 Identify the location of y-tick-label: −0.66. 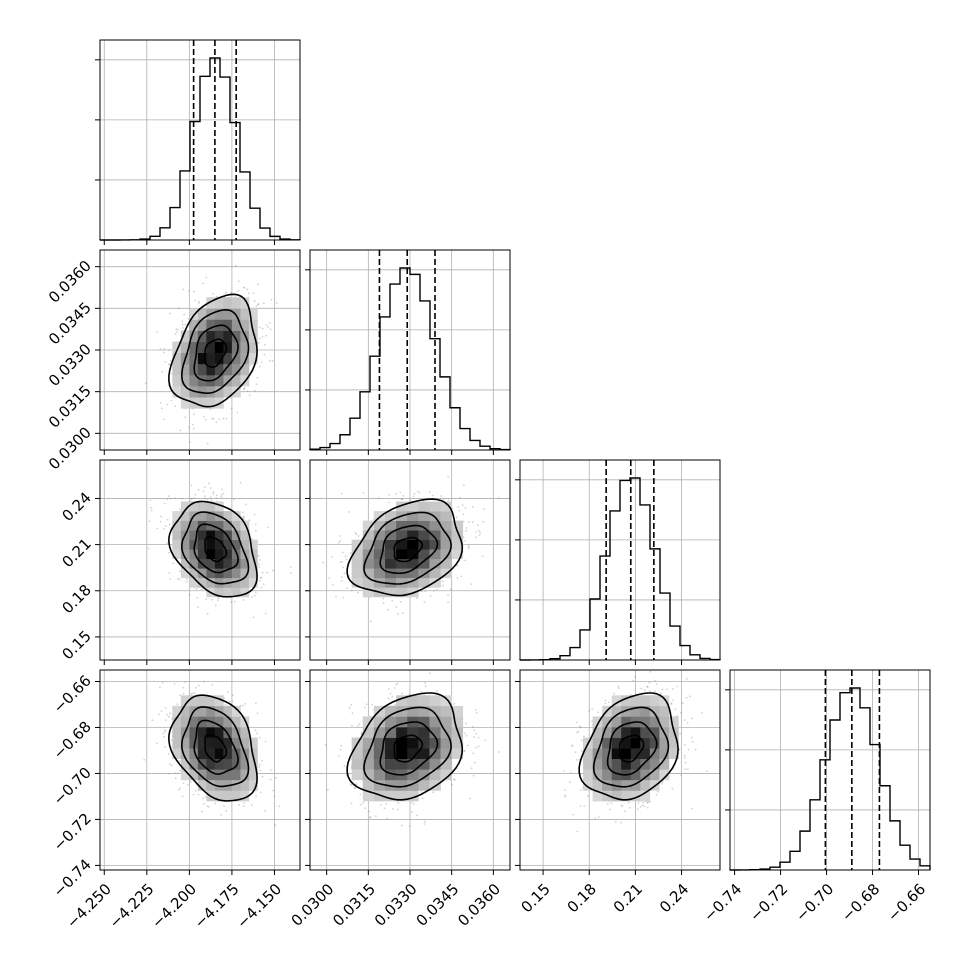
(72, 694).